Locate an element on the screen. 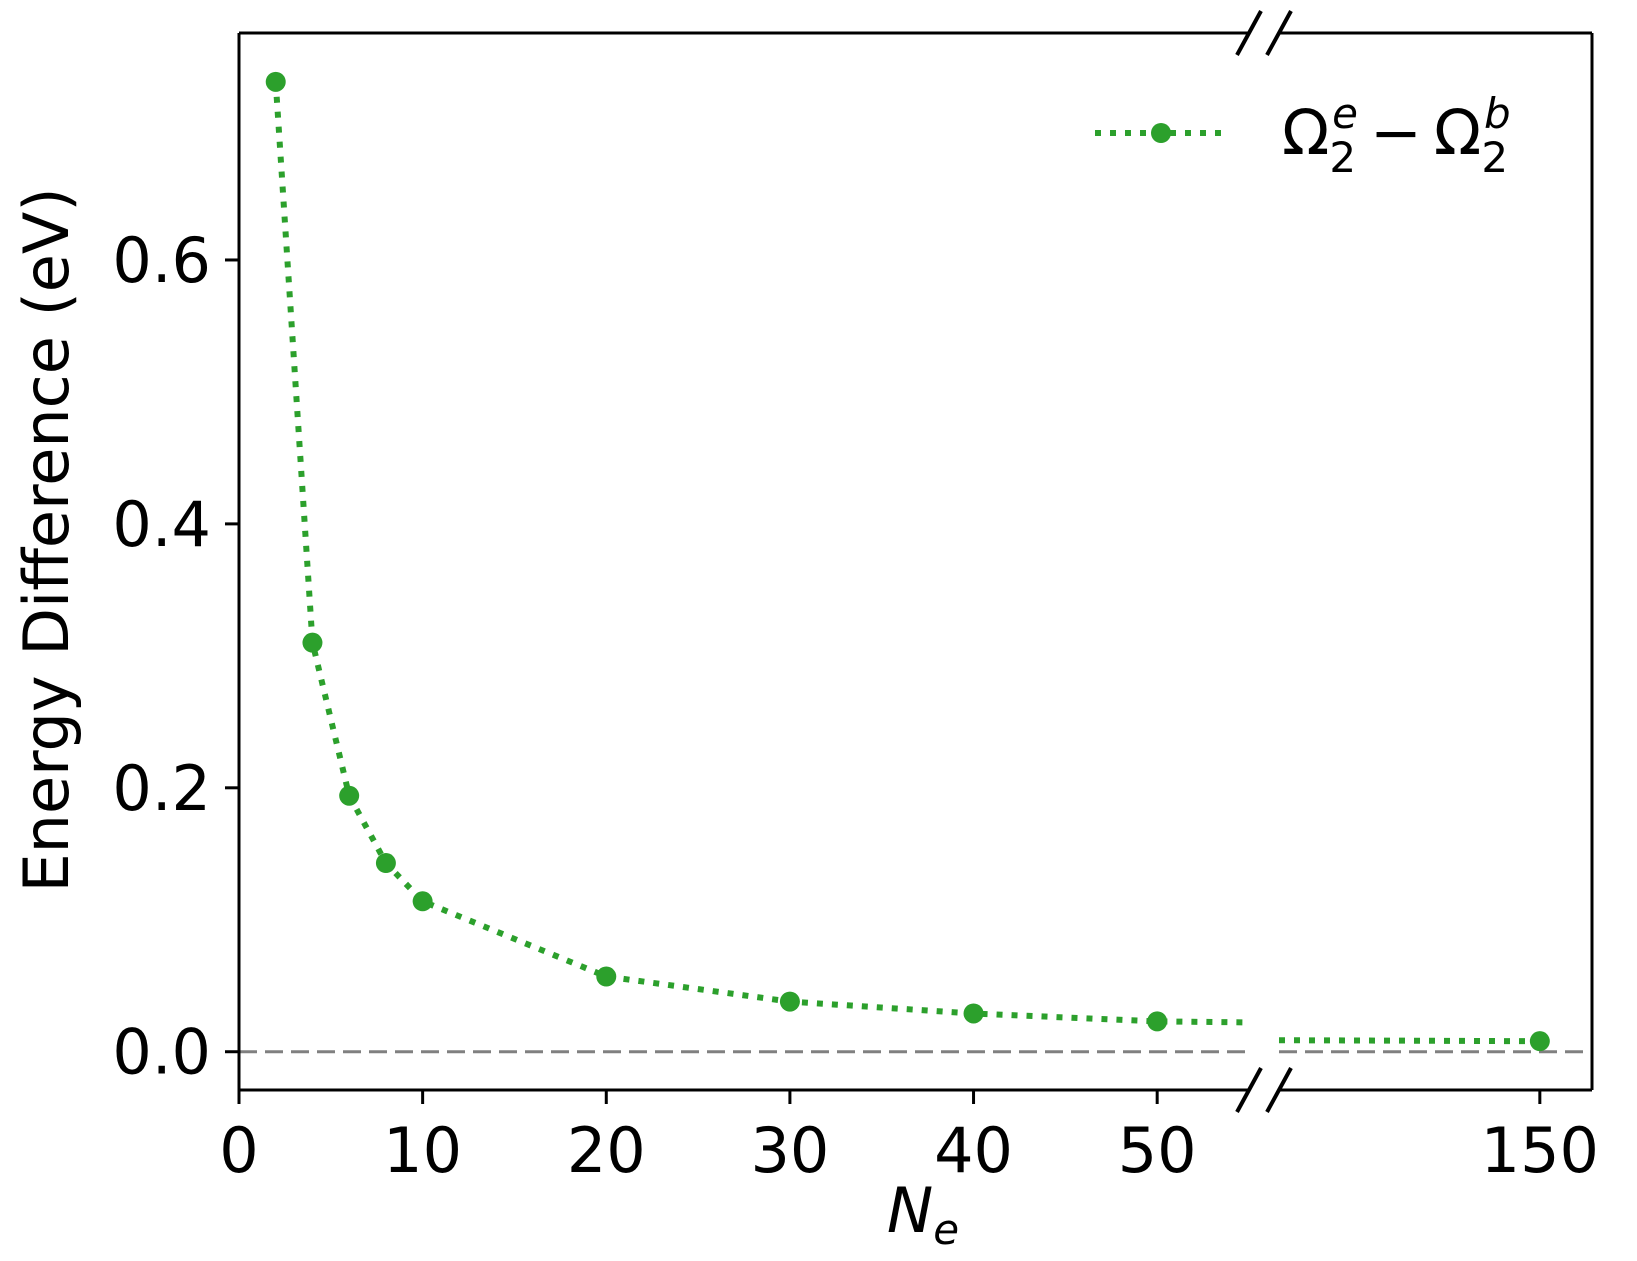 Image resolution: width=1637 pixels, height=1261 pixels. legend-operator: − is located at coordinates (1396, 132).